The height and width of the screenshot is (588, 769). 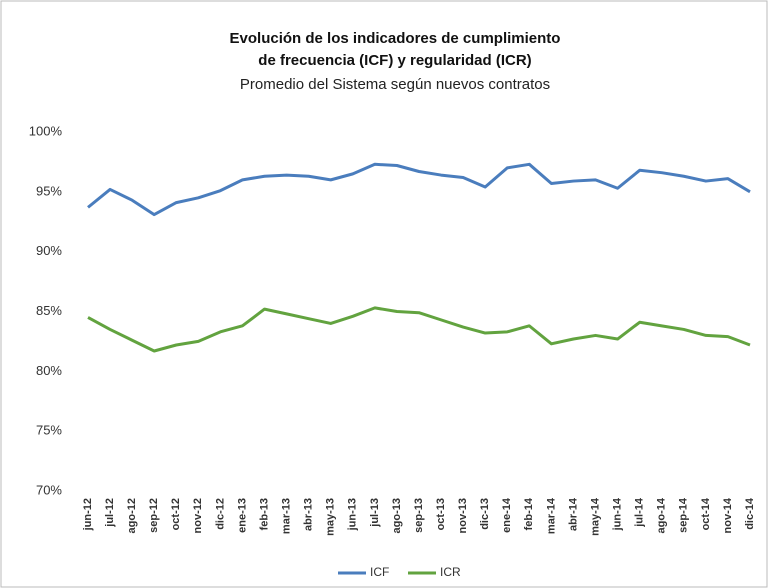 I want to click on y-tick-label: 90%, so click(x=49, y=250).